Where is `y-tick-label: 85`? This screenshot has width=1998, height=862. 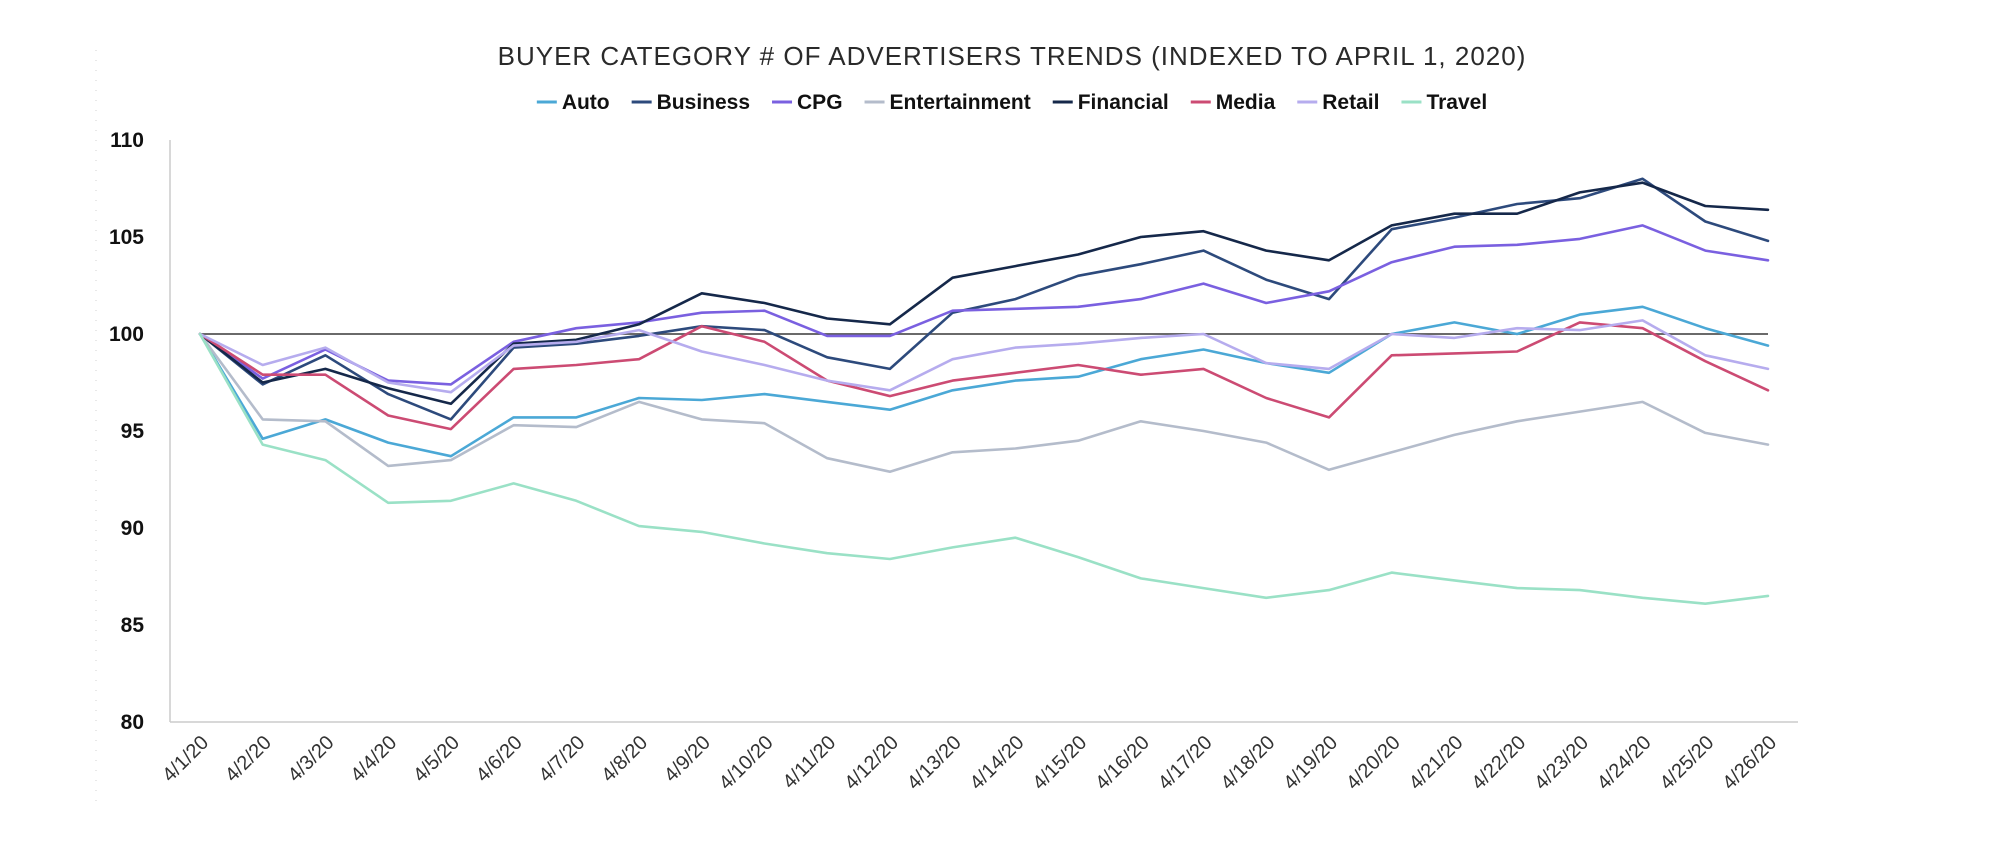
y-tick-label: 85 is located at coordinates (133, 625).